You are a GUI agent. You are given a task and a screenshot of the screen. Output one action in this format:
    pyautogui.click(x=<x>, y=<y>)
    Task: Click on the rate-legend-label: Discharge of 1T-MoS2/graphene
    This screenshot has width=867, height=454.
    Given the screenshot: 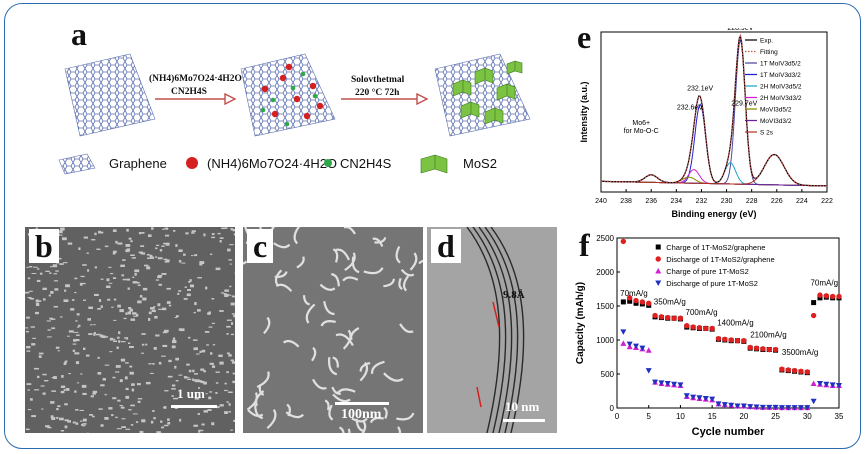 What is the action you would take?
    pyautogui.click(x=720, y=259)
    